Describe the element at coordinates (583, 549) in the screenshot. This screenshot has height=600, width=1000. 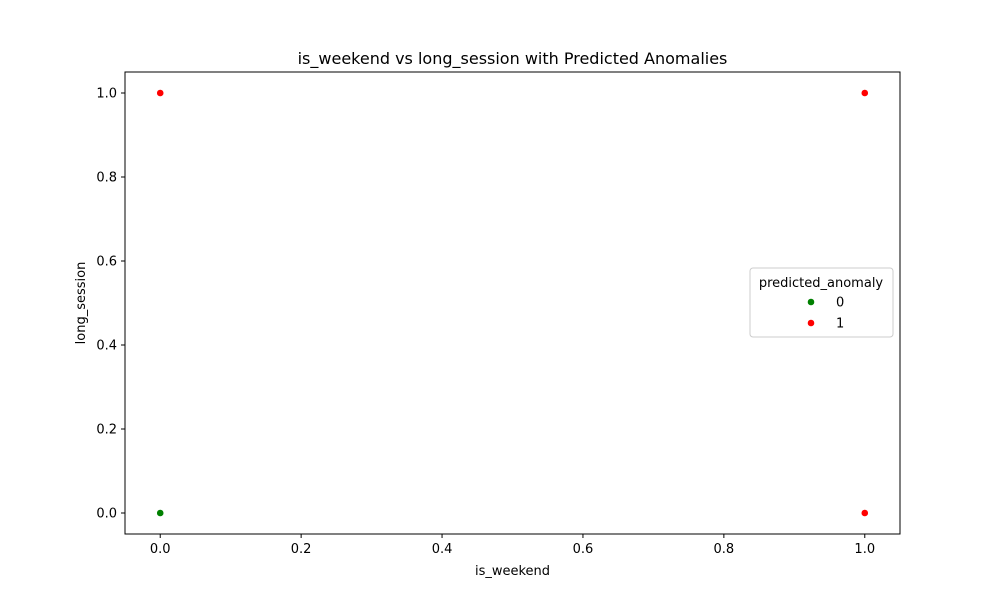
I see `x-tick-label: 0.6` at that location.